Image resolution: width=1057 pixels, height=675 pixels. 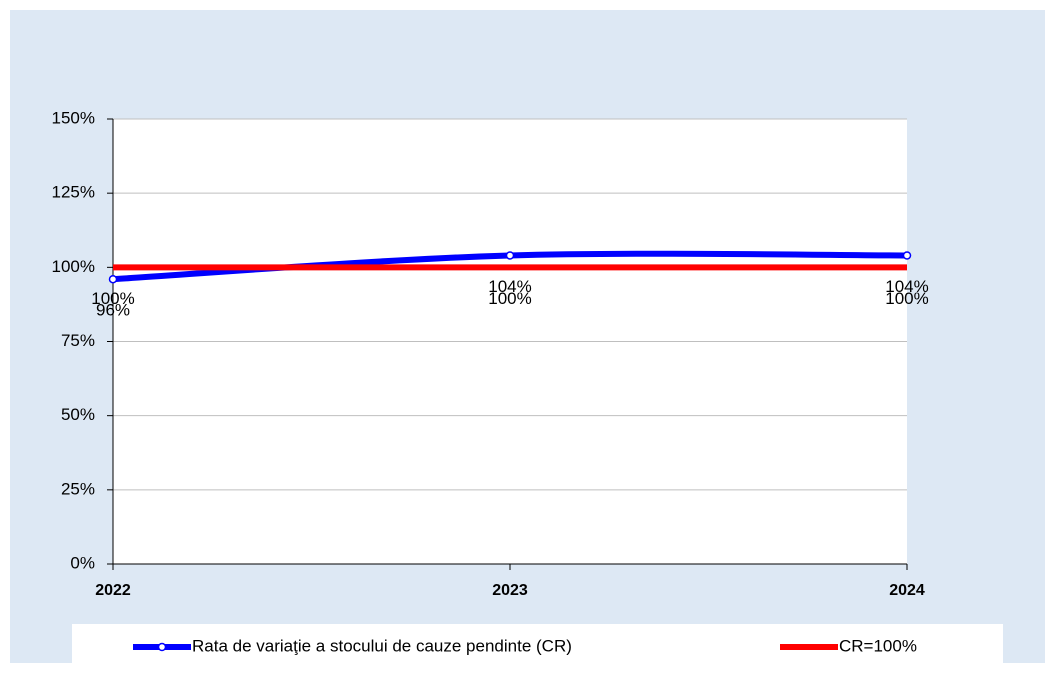 What do you see at coordinates (73, 117) in the screenshot?
I see `y-tick-label: 150%` at bounding box center [73, 117].